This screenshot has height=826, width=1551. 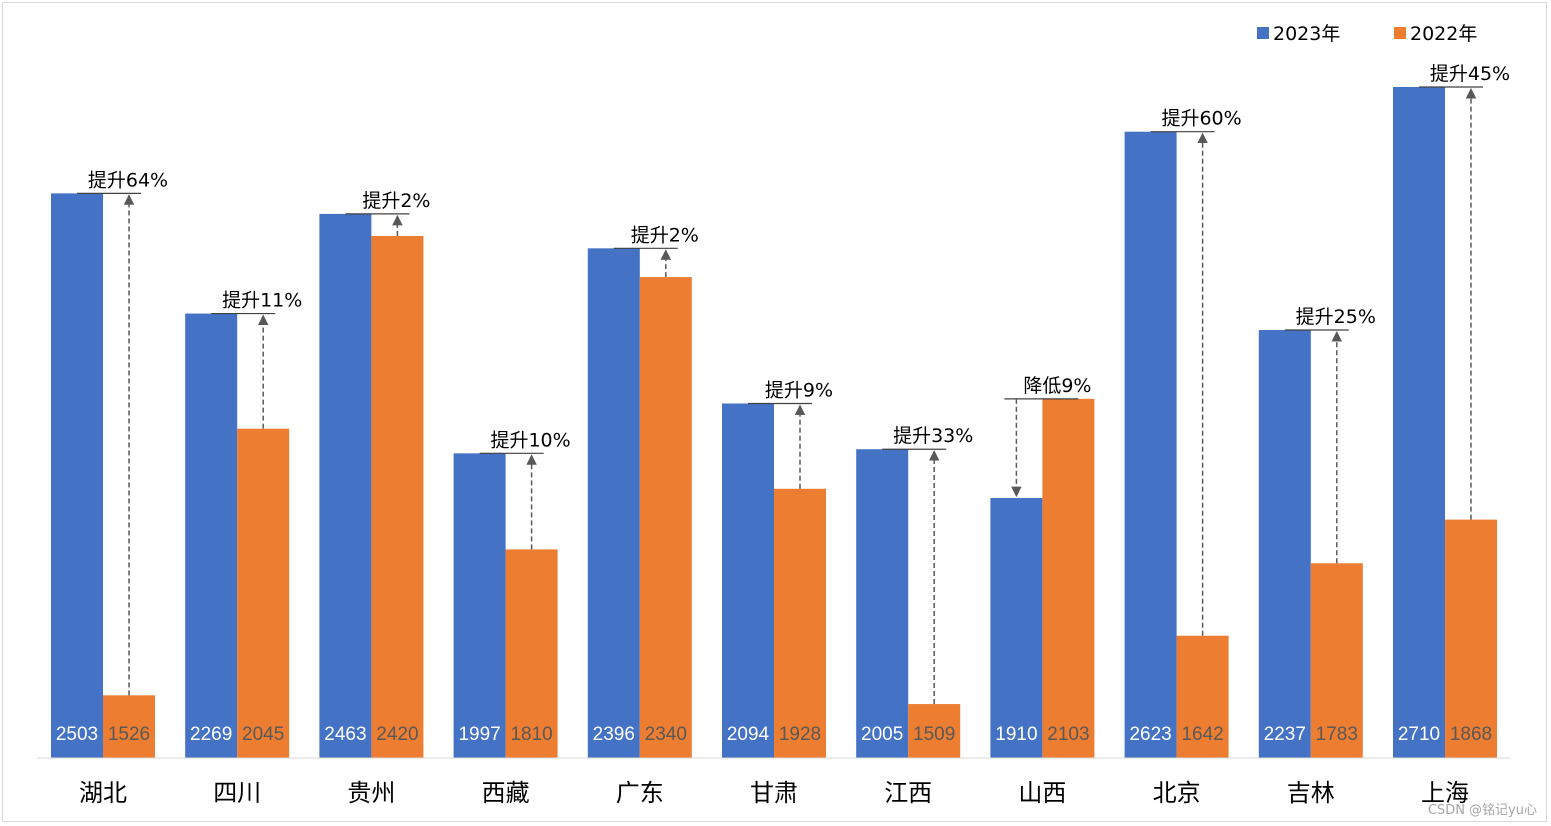 What do you see at coordinates (1471, 734) in the screenshot?
I see `value-label-2022-10: 1868` at bounding box center [1471, 734].